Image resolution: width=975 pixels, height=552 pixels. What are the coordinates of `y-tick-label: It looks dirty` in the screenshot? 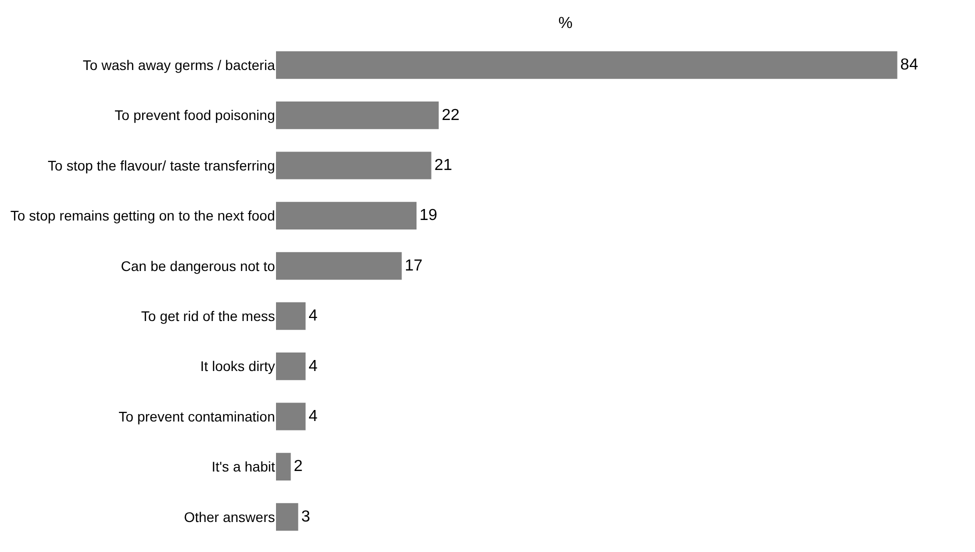 It's located at (237, 366).